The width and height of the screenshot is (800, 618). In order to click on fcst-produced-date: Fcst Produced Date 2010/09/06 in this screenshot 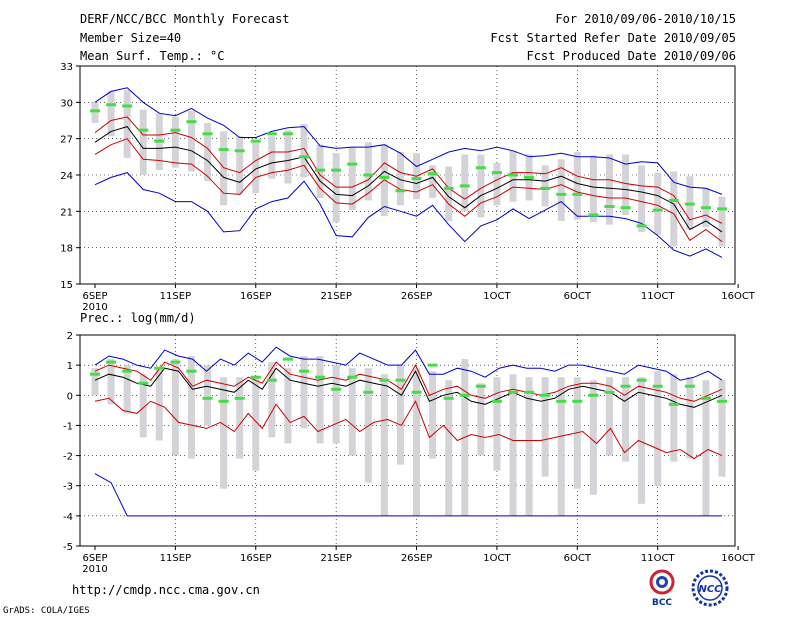, I will do `click(631, 56)`.